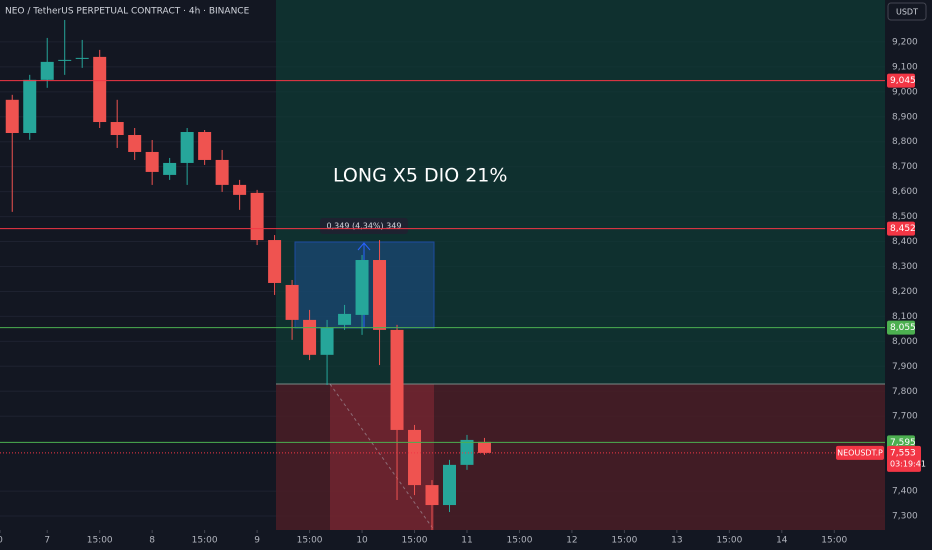 The width and height of the screenshot is (932, 550). Describe the element at coordinates (905, 42) in the screenshot. I see `y-tick-label: 9,200` at that location.